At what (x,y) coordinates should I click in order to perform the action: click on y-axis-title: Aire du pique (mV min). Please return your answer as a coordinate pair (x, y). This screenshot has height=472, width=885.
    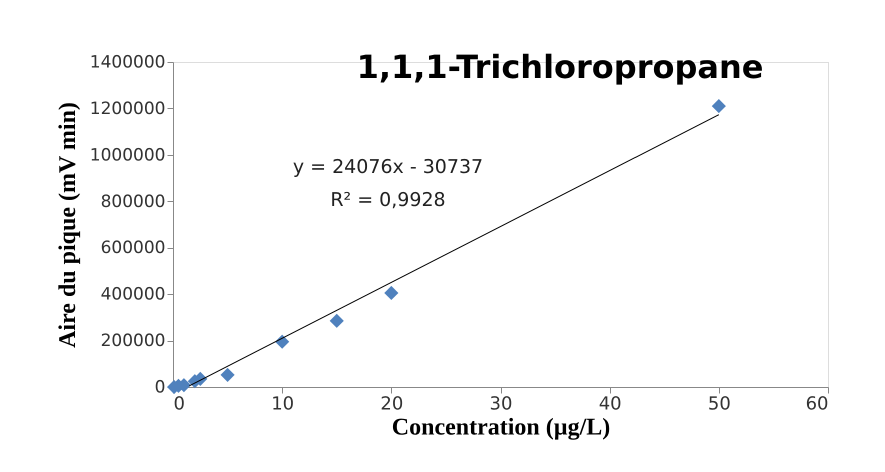
    Looking at the image, I should click on (67, 225).